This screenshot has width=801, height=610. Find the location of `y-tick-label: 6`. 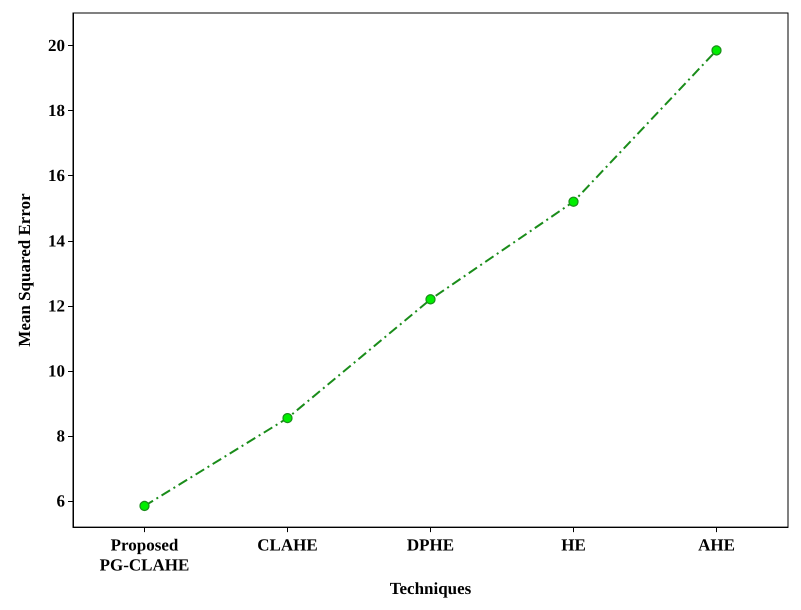

y-tick-label: 6 is located at coordinates (60, 501).